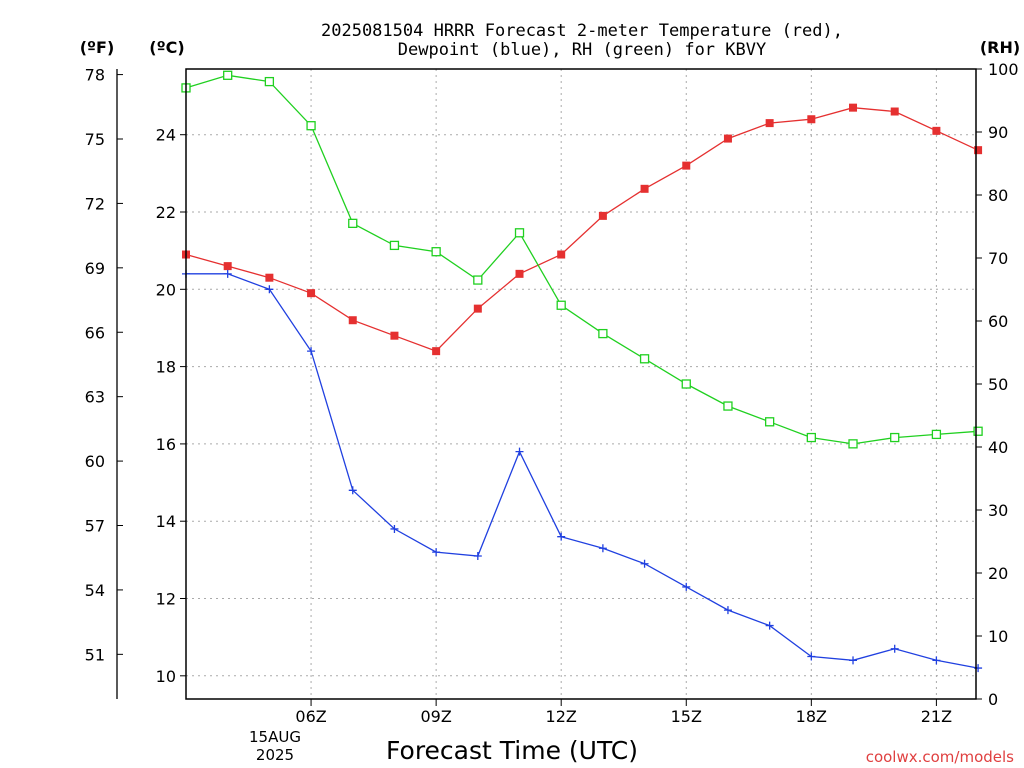  I want to click on date-label-year: 2025, so click(275, 755).